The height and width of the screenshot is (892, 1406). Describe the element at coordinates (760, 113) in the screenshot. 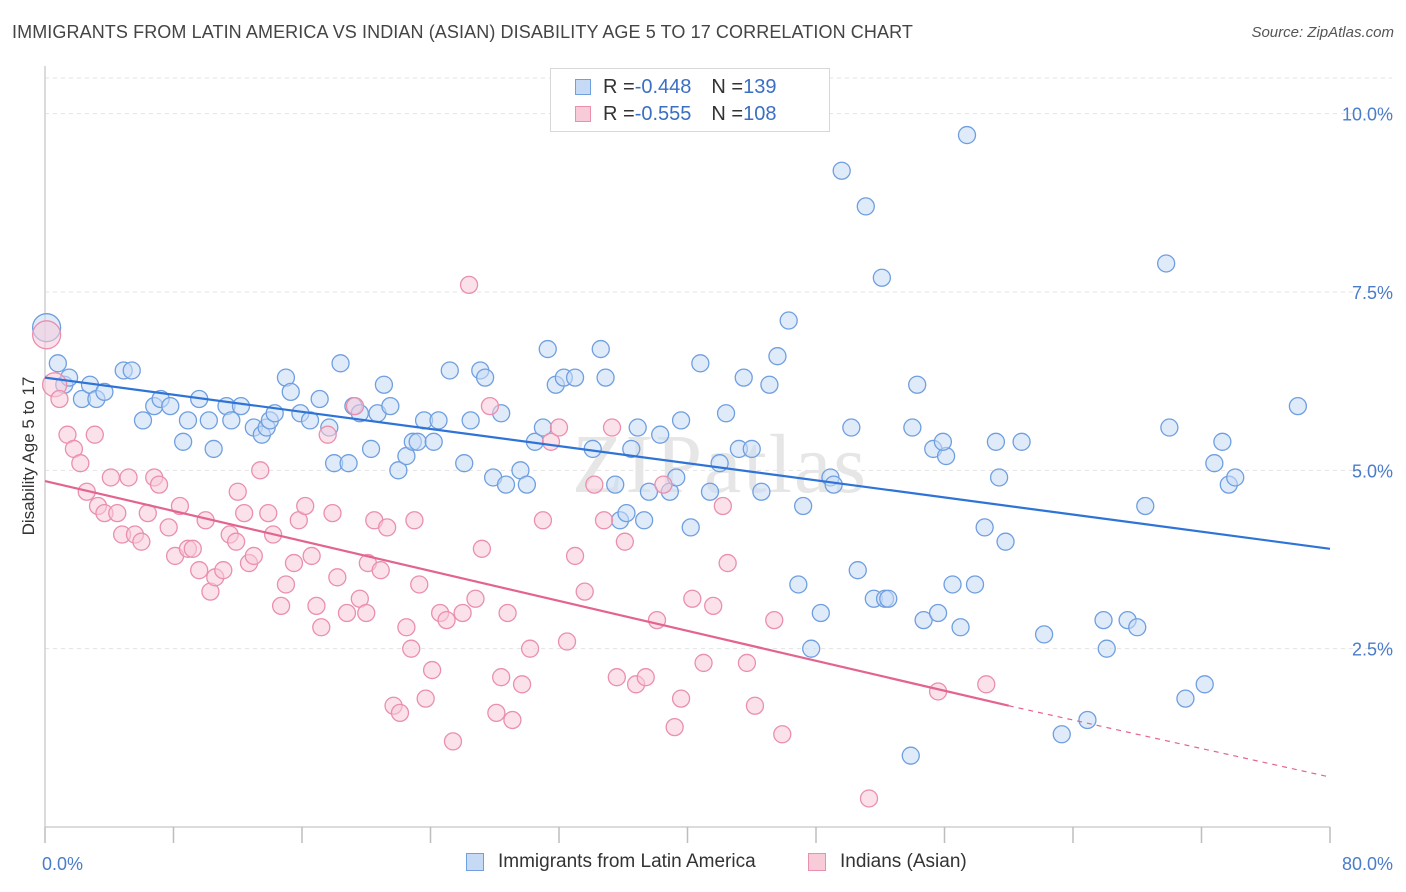

I see `legend-n-value: 108` at that location.